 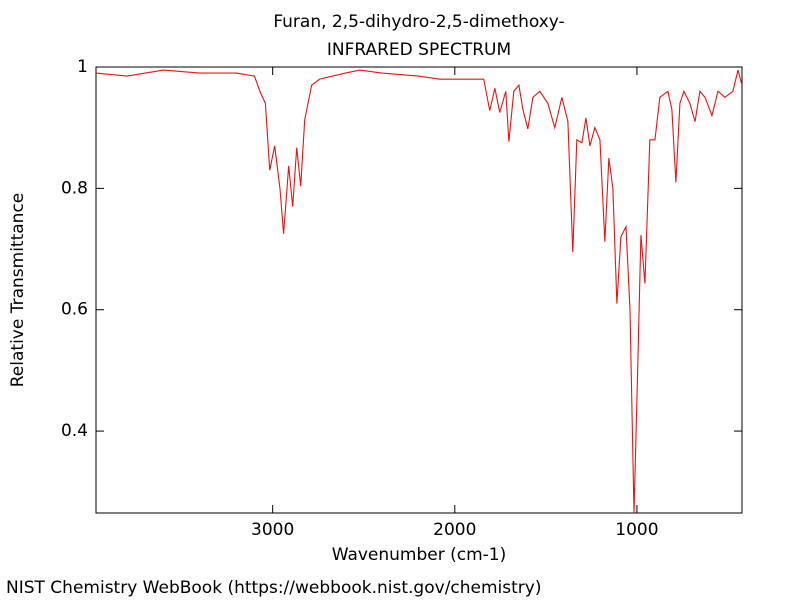 What do you see at coordinates (272, 530) in the screenshot?
I see `x-tick-label: 3000` at bounding box center [272, 530].